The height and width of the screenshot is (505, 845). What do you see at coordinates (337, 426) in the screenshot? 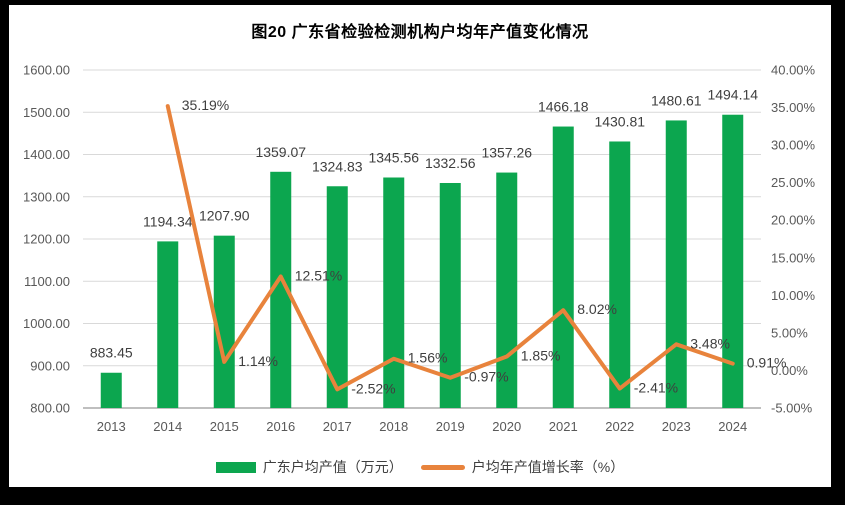
I see `x-axis-tick-label: 2017` at bounding box center [337, 426].